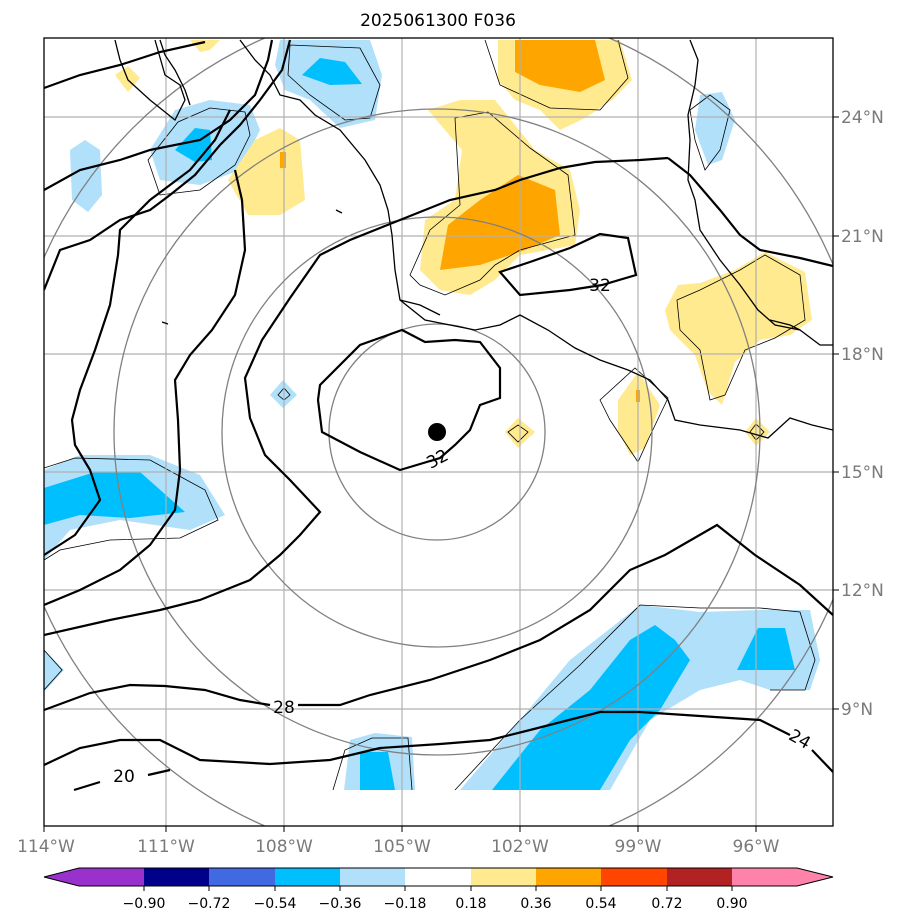 The height and width of the screenshot is (924, 903). I want to click on lat-label: 15°N, so click(862, 473).